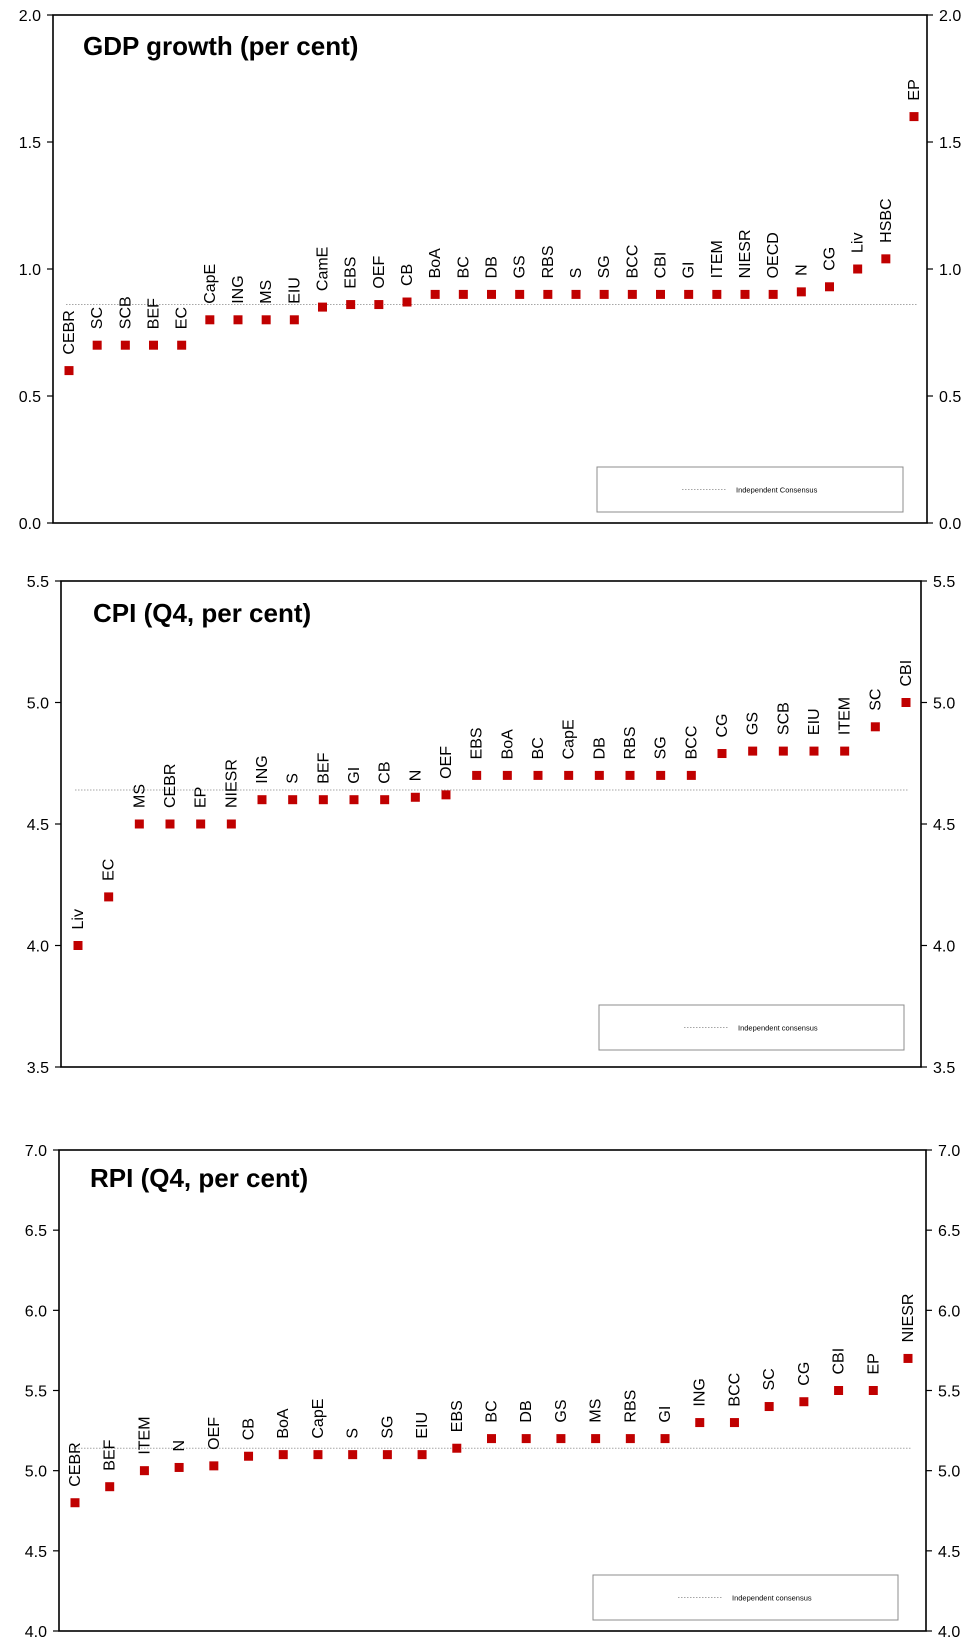 This screenshot has height=1646, width=978. What do you see at coordinates (745, 1597) in the screenshot?
I see `legend-box` at bounding box center [745, 1597].